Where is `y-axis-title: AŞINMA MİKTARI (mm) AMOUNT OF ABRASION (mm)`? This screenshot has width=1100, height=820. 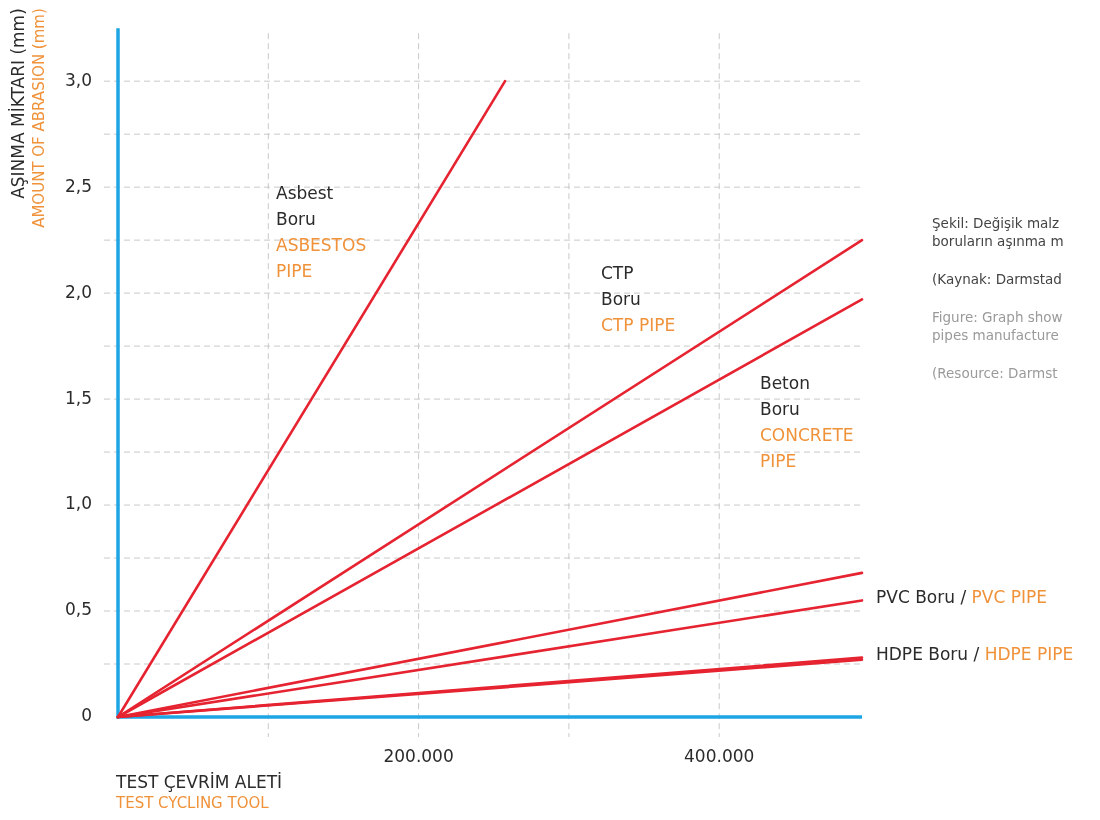
y-axis-title: AŞINMA MİKTARI (mm) AMOUNT OF ABRASION (mm) is located at coordinates (28, 118).